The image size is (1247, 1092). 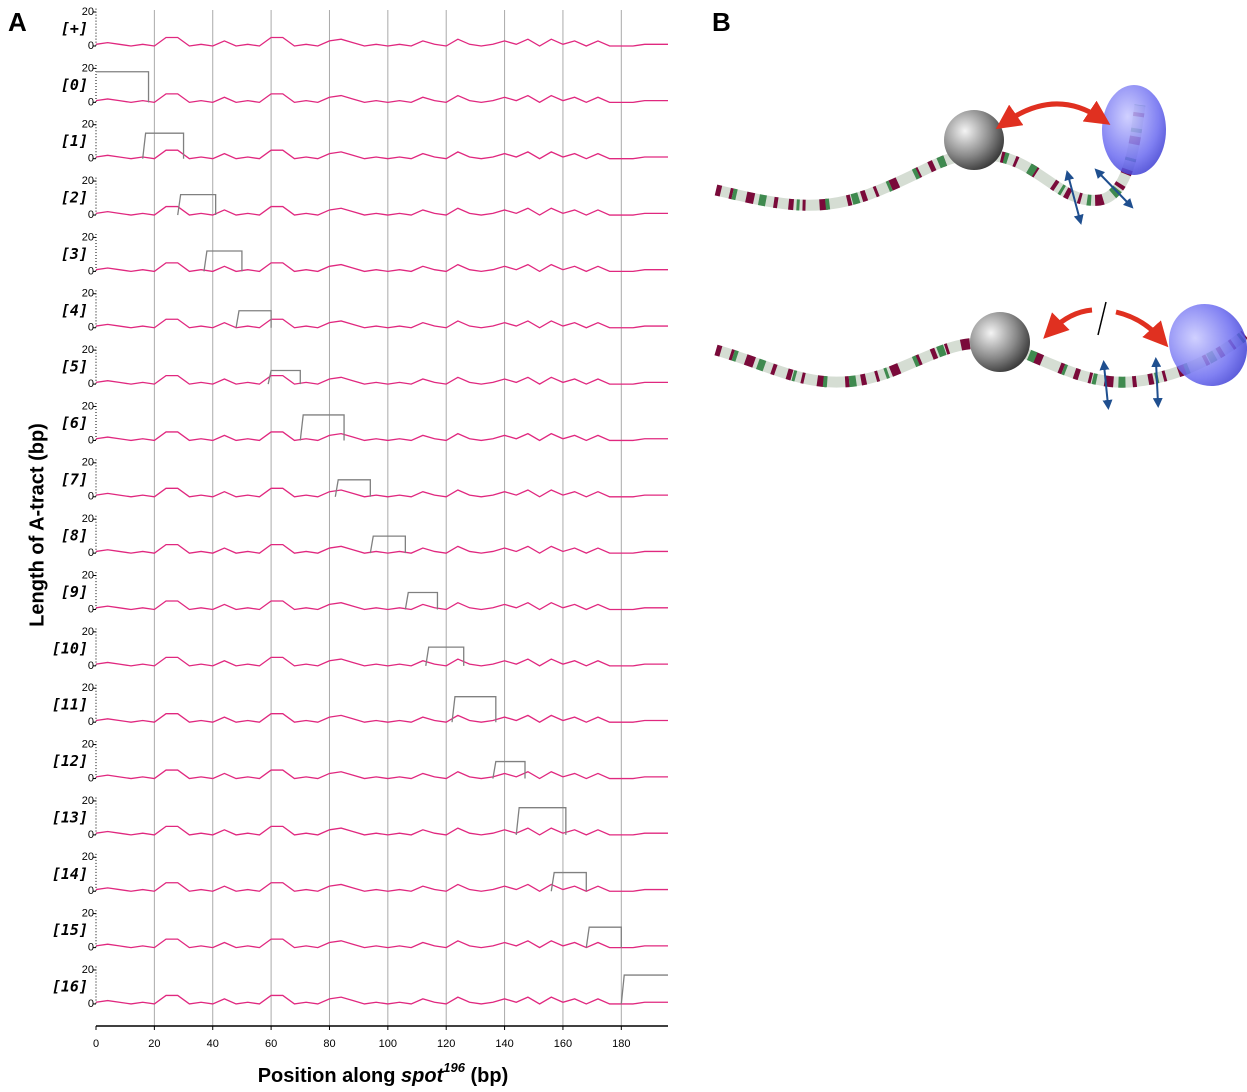 What do you see at coordinates (329, 1044) in the screenshot?
I see `x-tick-label: 80` at bounding box center [329, 1044].